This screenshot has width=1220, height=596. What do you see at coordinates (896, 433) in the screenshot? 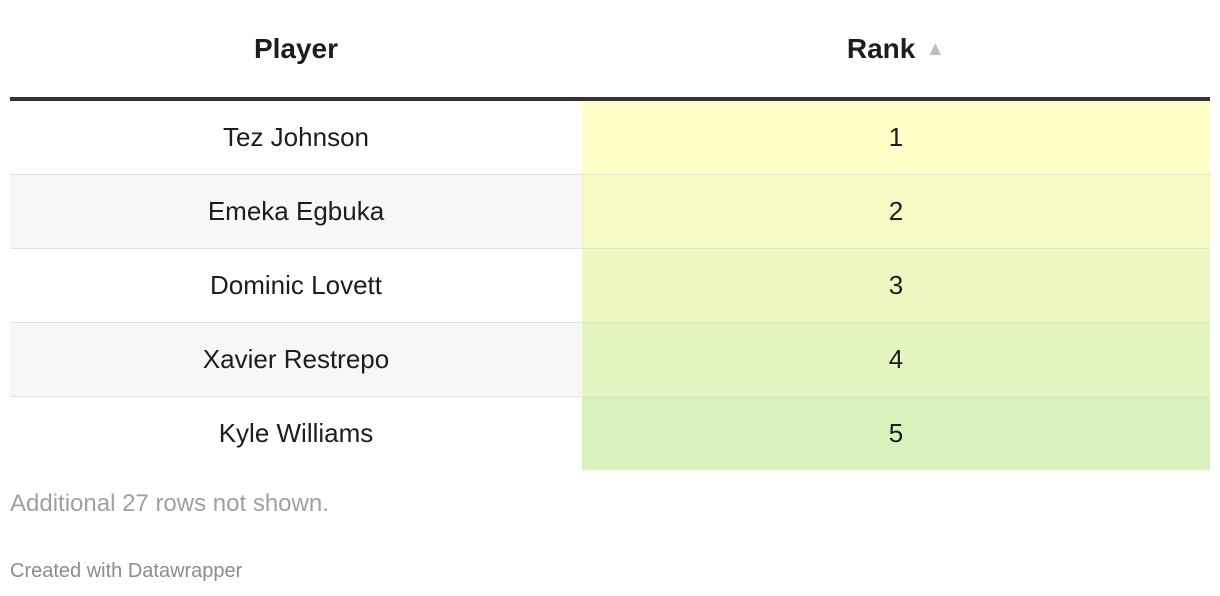
I see `rank-cell: 5` at bounding box center [896, 433].